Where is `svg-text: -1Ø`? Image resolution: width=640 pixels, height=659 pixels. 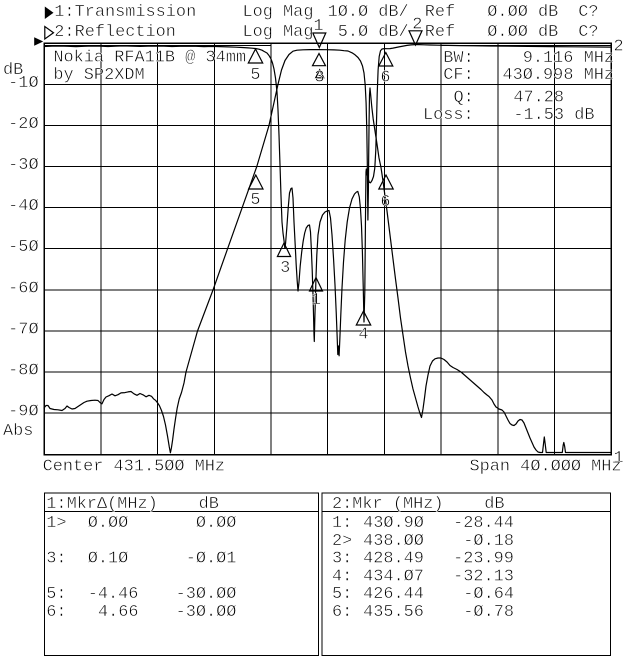
svg-text: -1Ø is located at coordinates (23, 83).